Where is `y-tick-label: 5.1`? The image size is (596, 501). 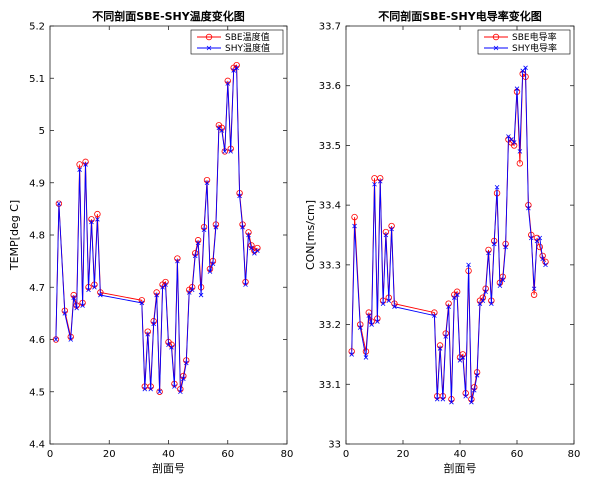 y-tick-label: 5.1 is located at coordinates (37, 79).